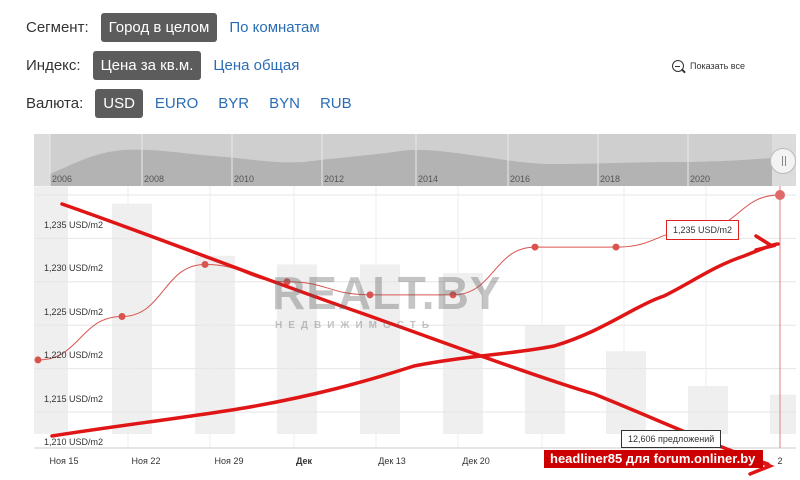  What do you see at coordinates (234, 103) in the screenshot?
I see `currency-option-byr: BYR` at bounding box center [234, 103].